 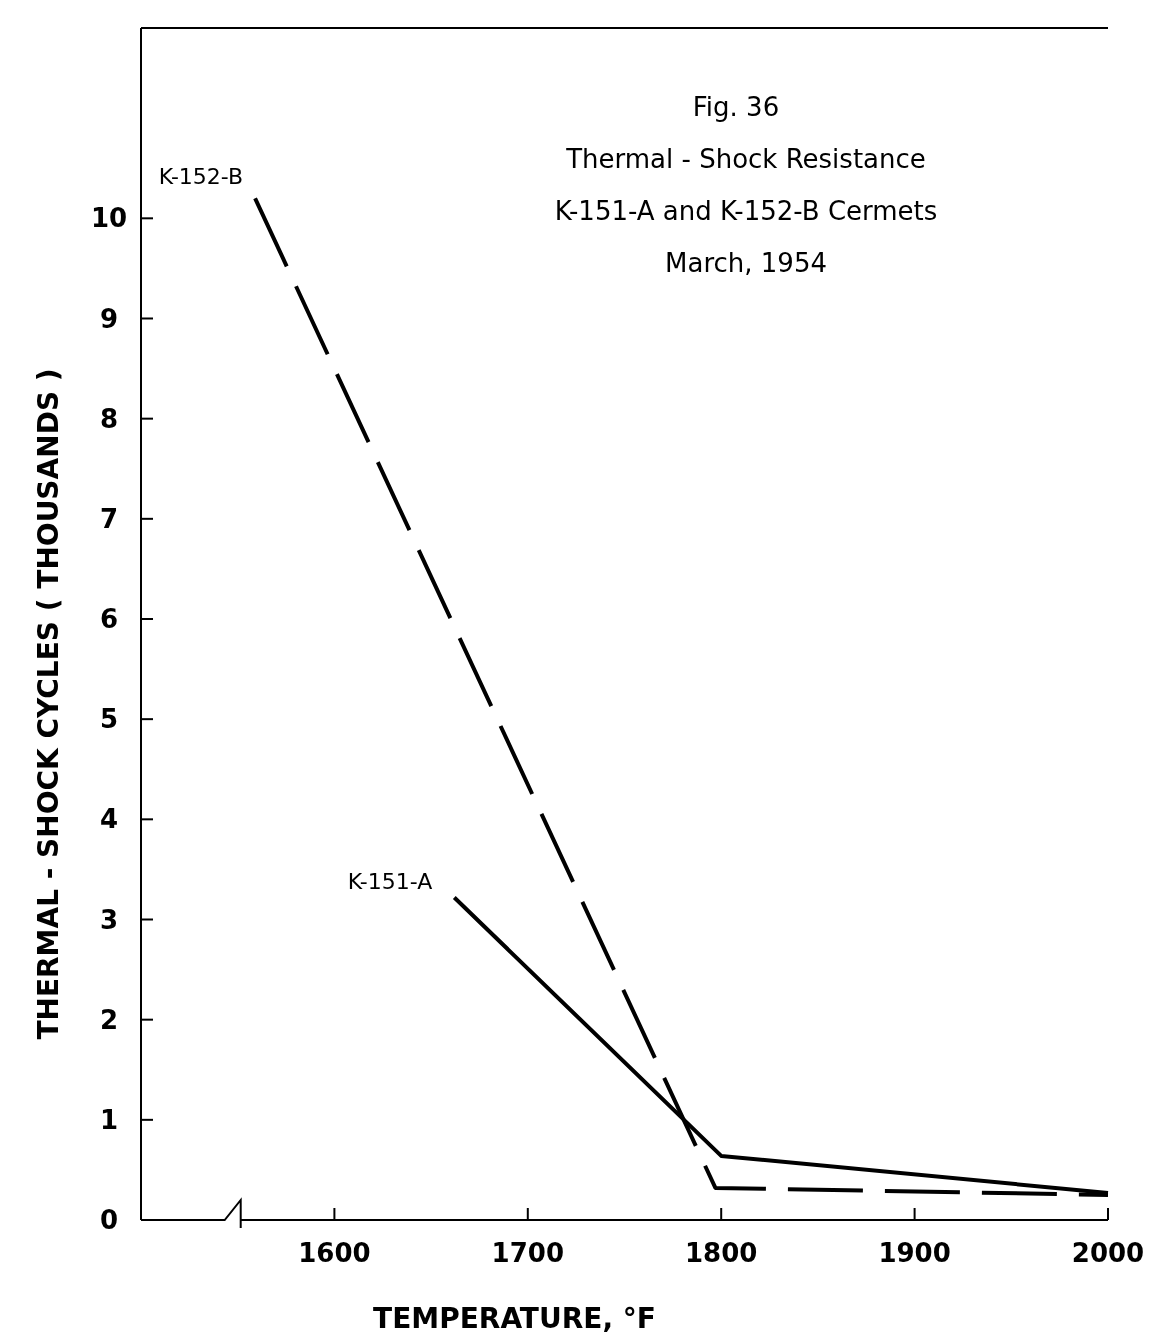 What do you see at coordinates (527, 1253) in the screenshot?
I see `x-tick-label: 1700` at bounding box center [527, 1253].